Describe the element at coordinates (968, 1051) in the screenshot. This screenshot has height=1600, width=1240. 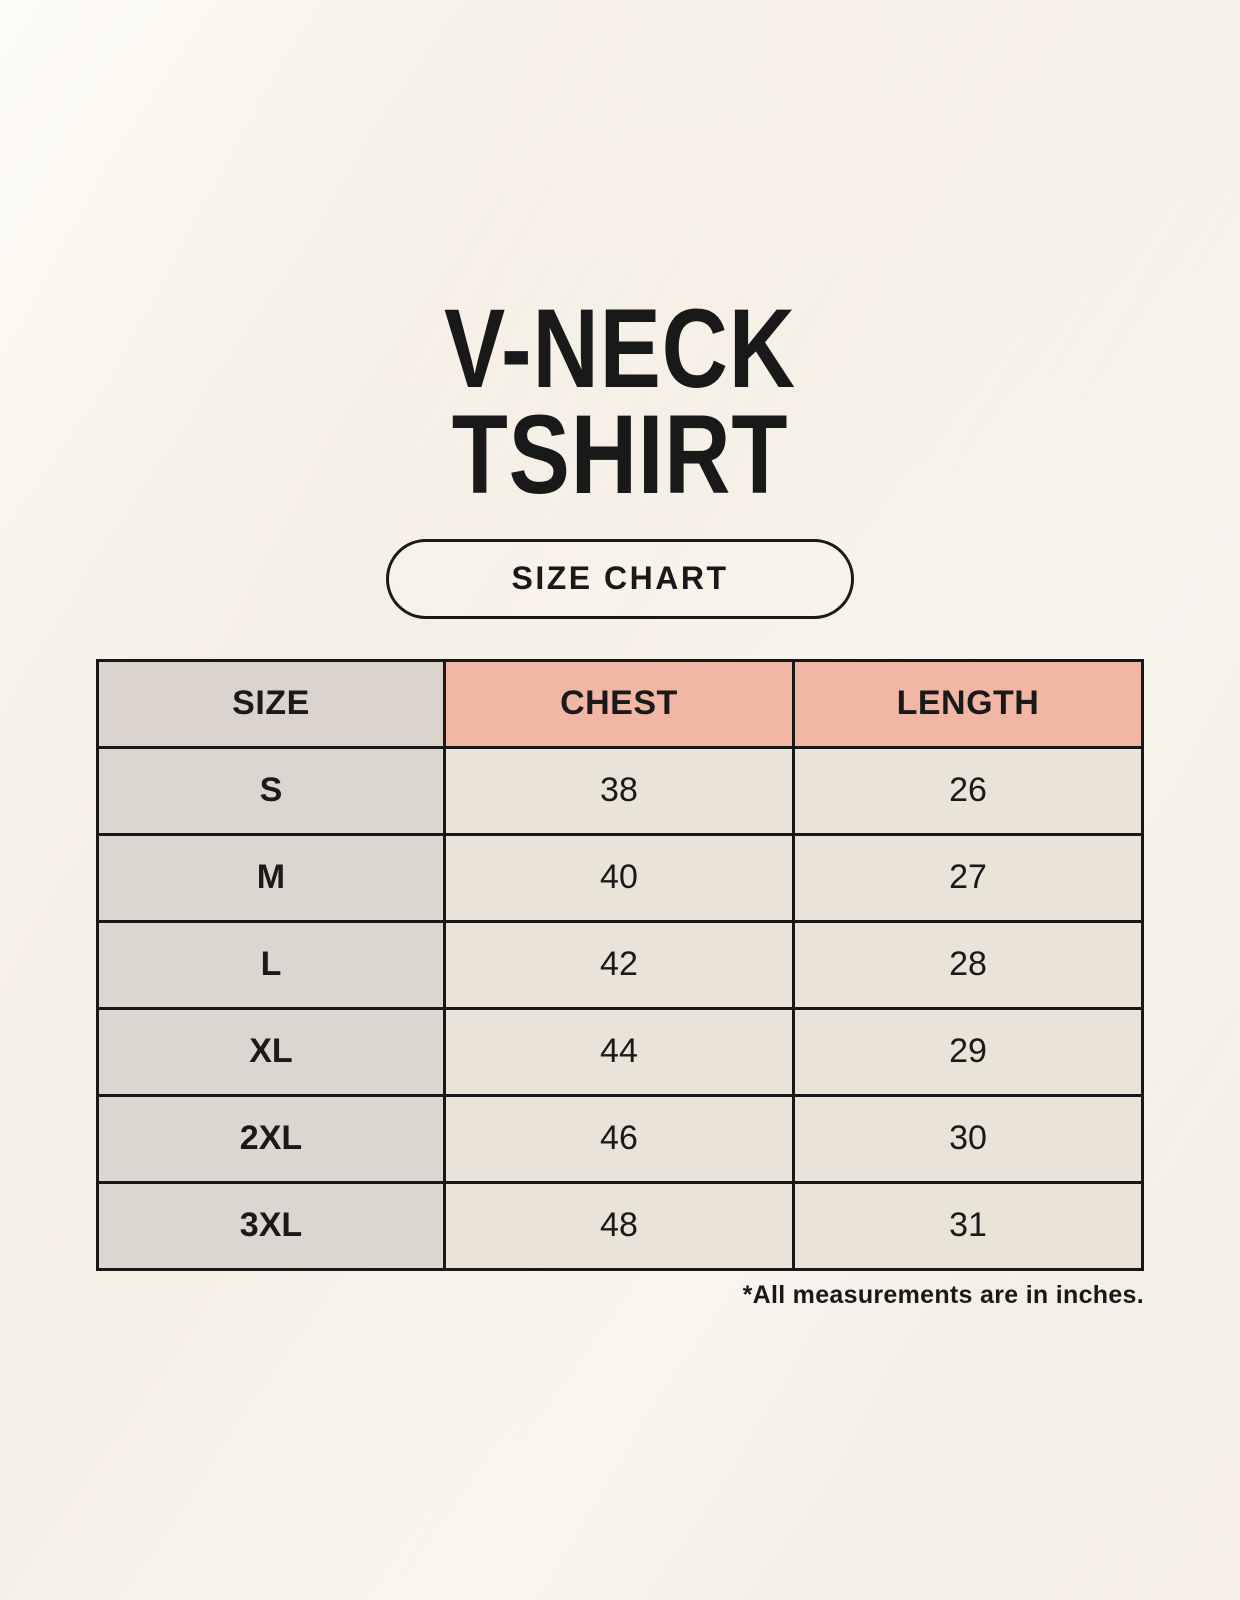
I see `length-value: 29` at that location.